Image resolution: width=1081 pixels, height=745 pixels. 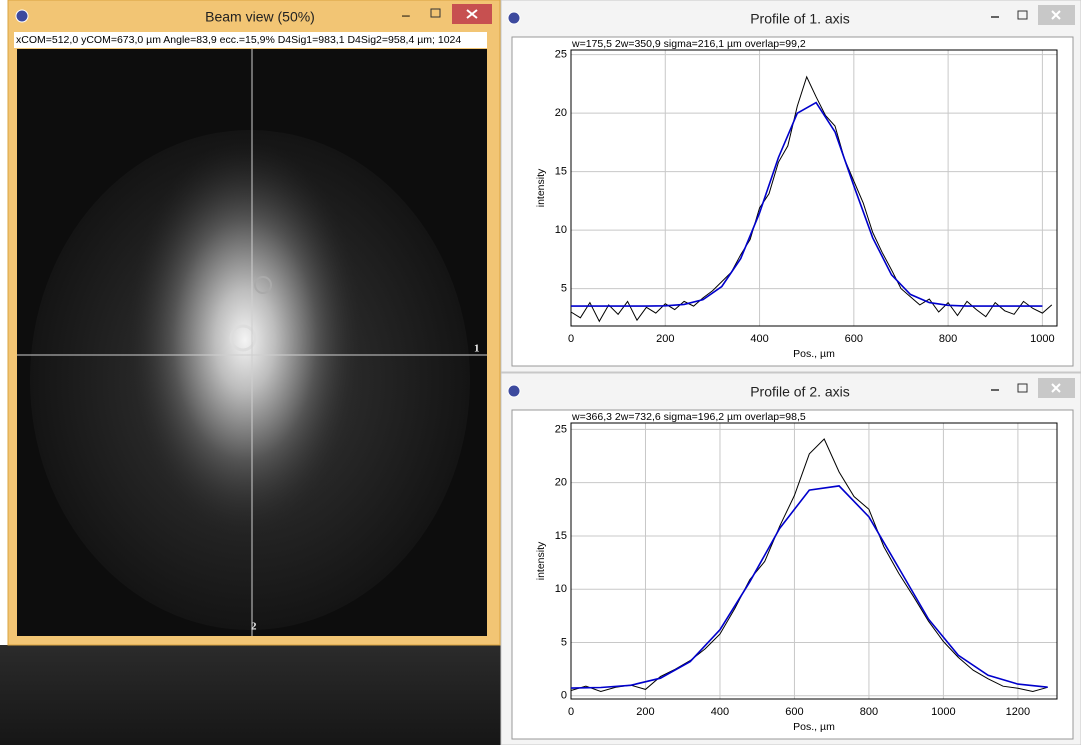 What do you see at coordinates (406, 15) in the screenshot?
I see `minimize-button: –` at bounding box center [406, 15].